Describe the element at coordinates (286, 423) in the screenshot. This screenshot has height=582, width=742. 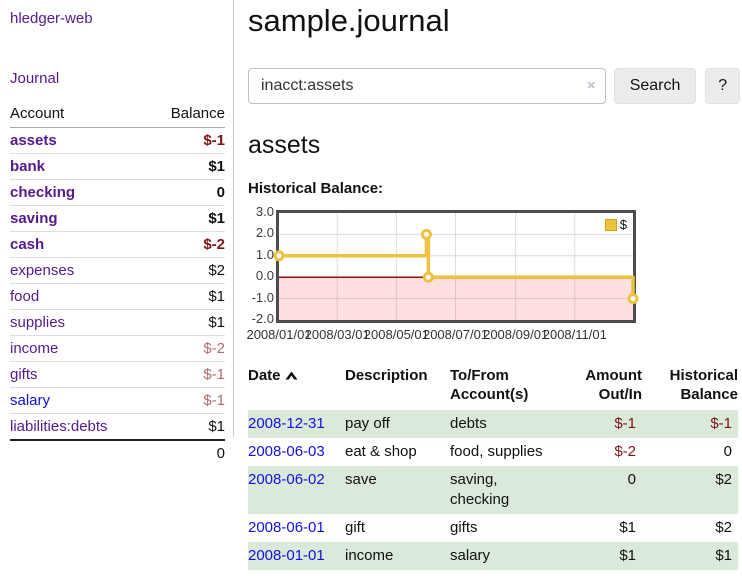
I see `transaction-date-link: 2008-12-31` at that location.